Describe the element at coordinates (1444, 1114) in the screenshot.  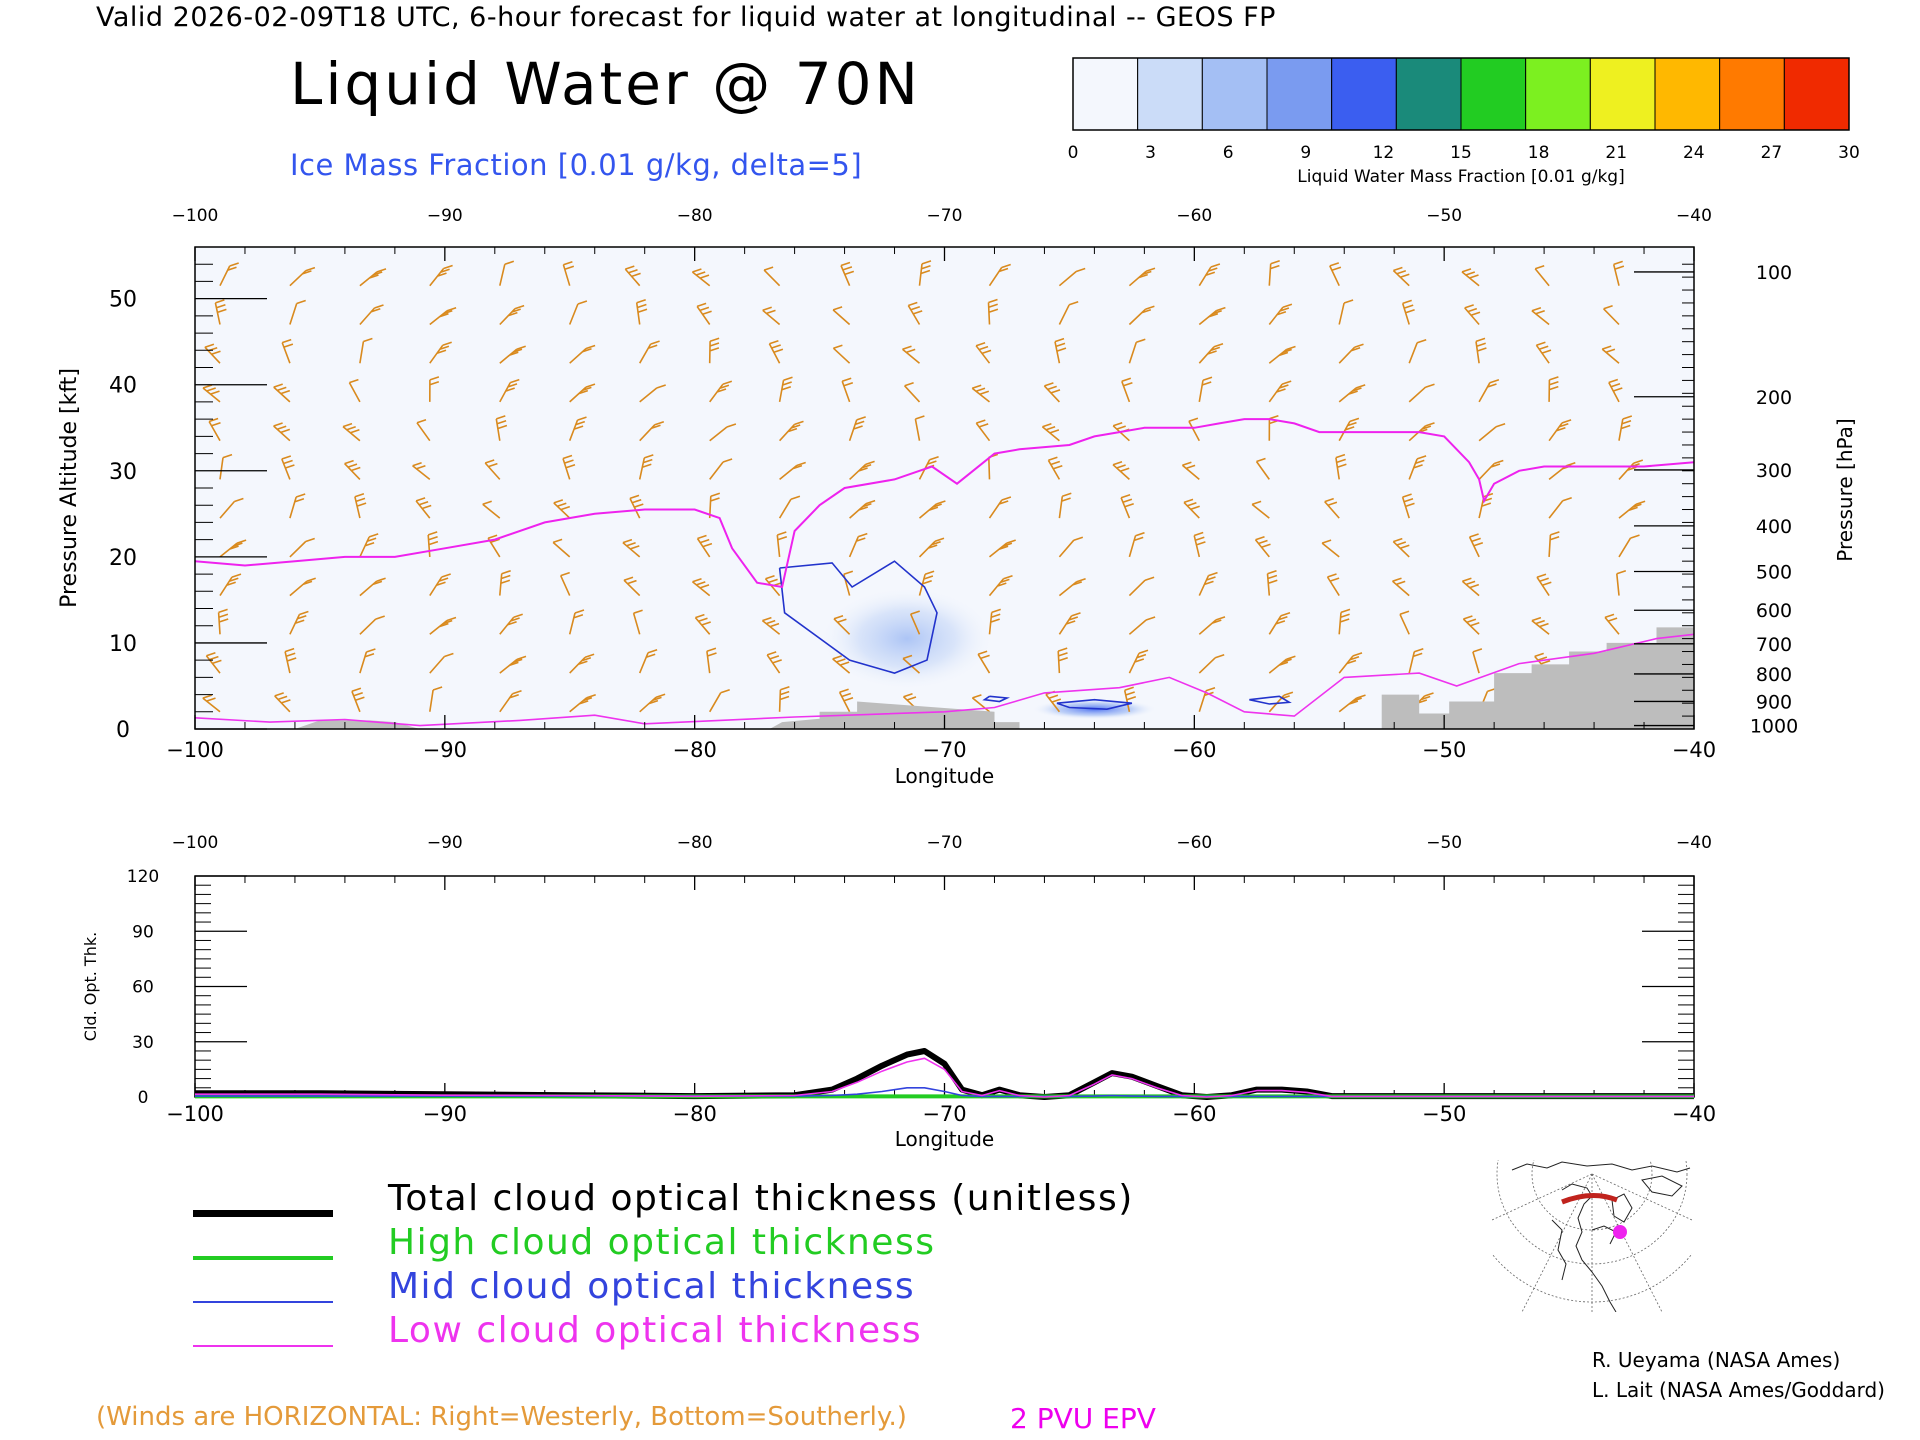
I see `x-tick-label: −50` at that location.